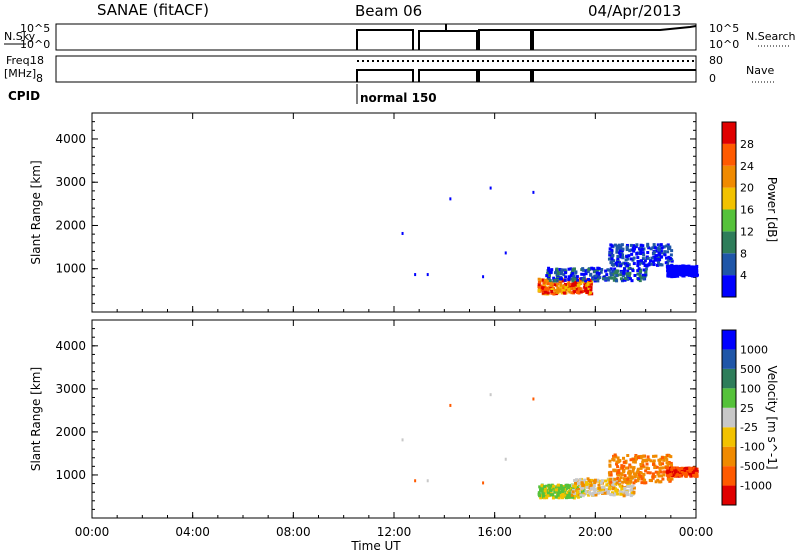  Describe the element at coordinates (36, 419) in the screenshot. I see `velocity-ylabel: Slant Range [km]` at that location.